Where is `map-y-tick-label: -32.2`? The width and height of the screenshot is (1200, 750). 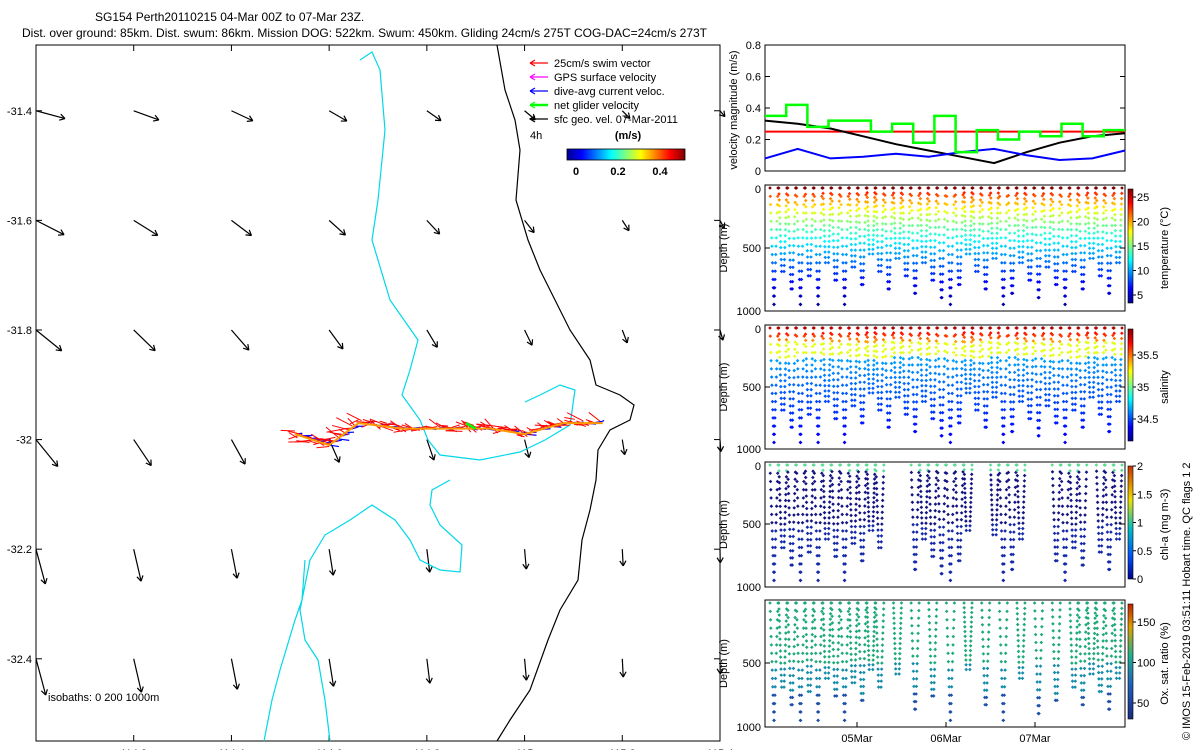
map-y-tick-label: -32.2 is located at coordinates (19, 550).